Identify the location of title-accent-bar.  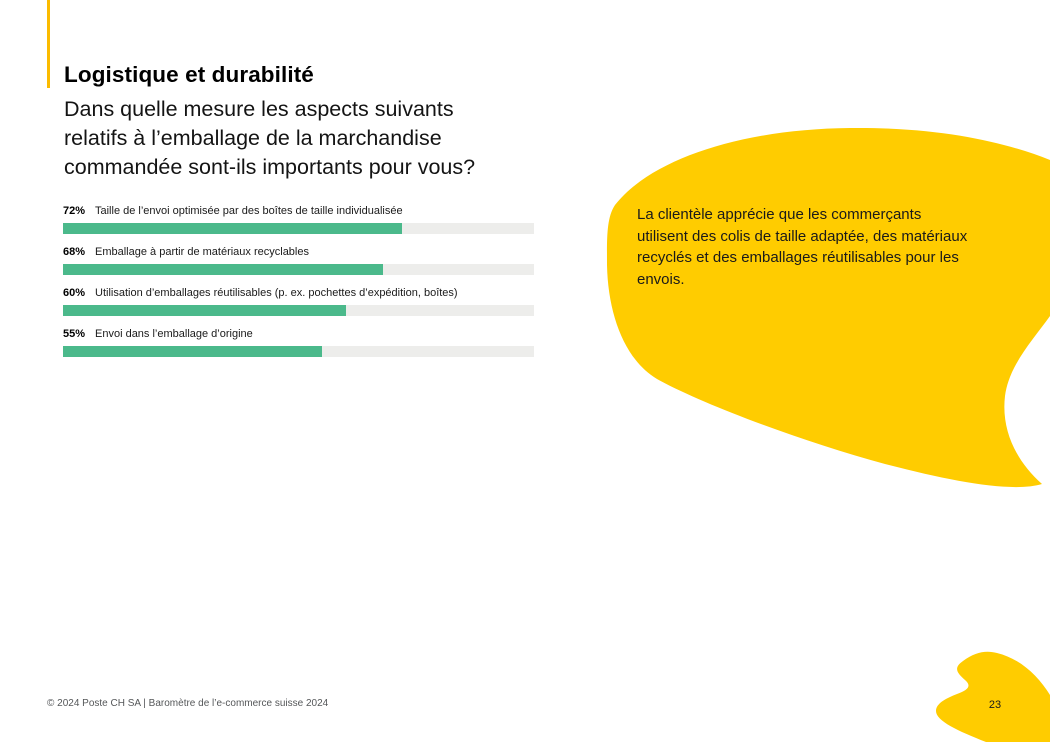
(48, 44).